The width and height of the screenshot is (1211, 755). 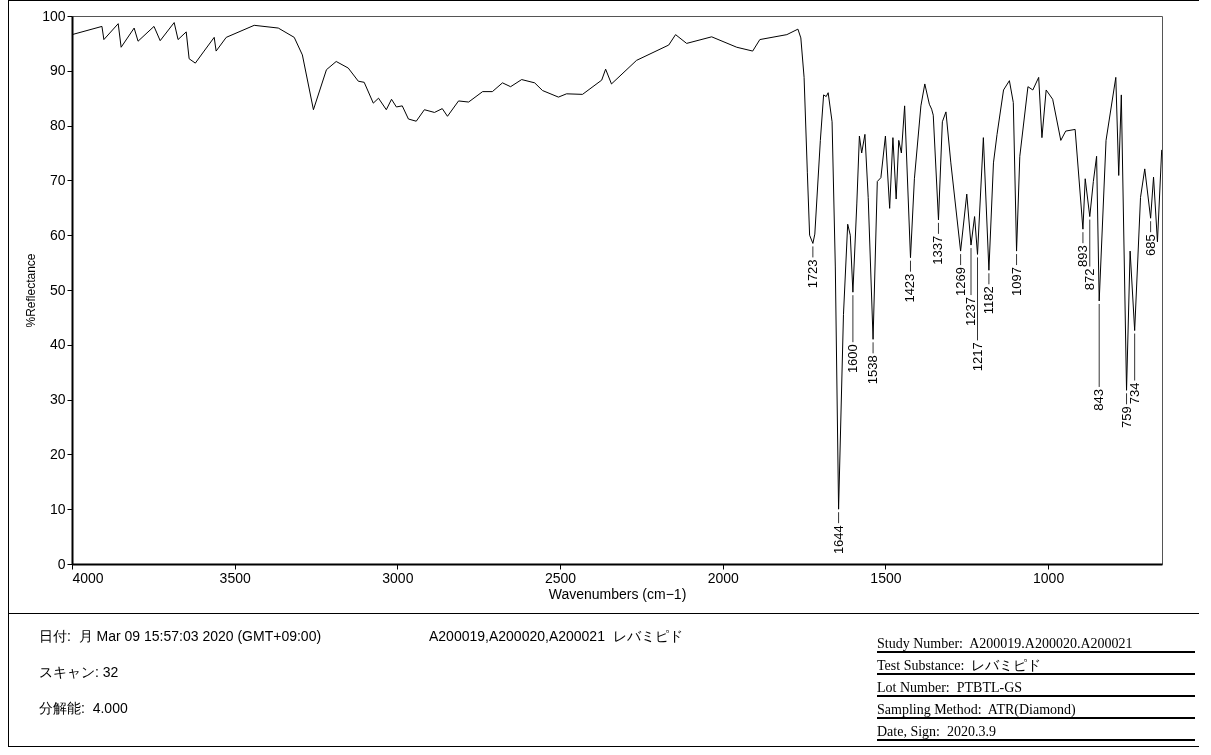 I want to click on annotation: 1269, so click(x=960, y=282).